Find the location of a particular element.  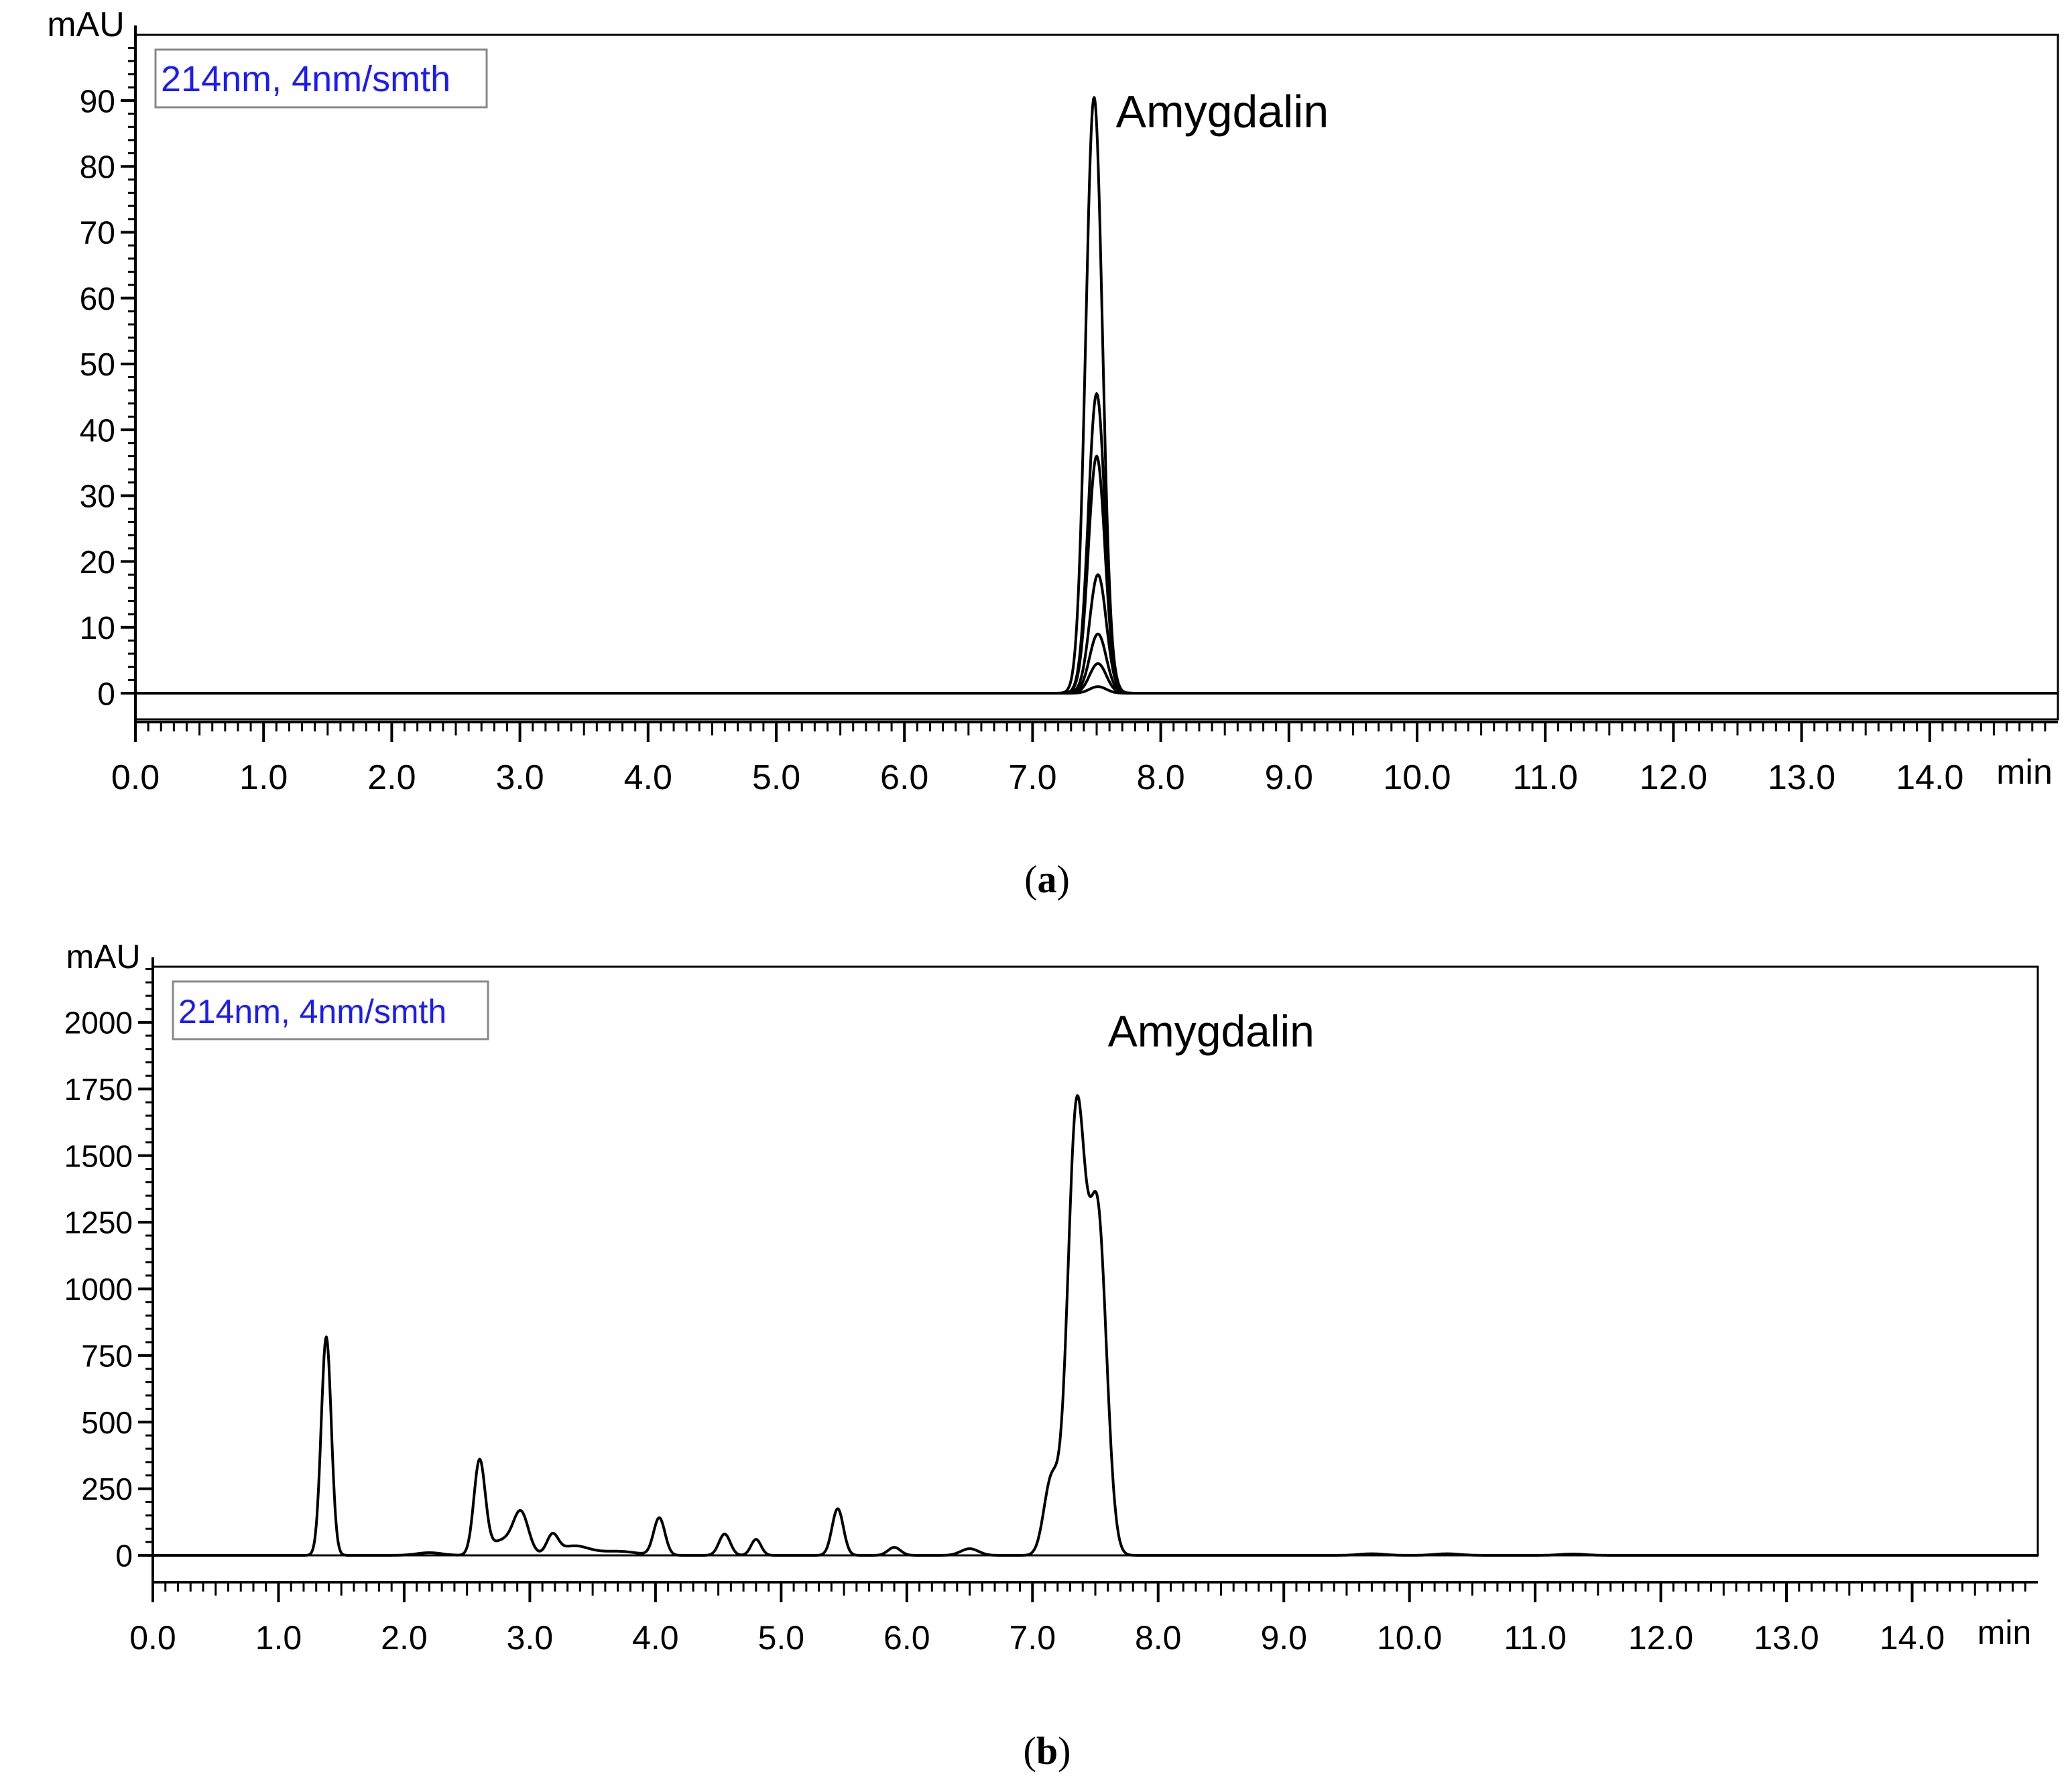

y-tick-label: 50 is located at coordinates (97, 365).